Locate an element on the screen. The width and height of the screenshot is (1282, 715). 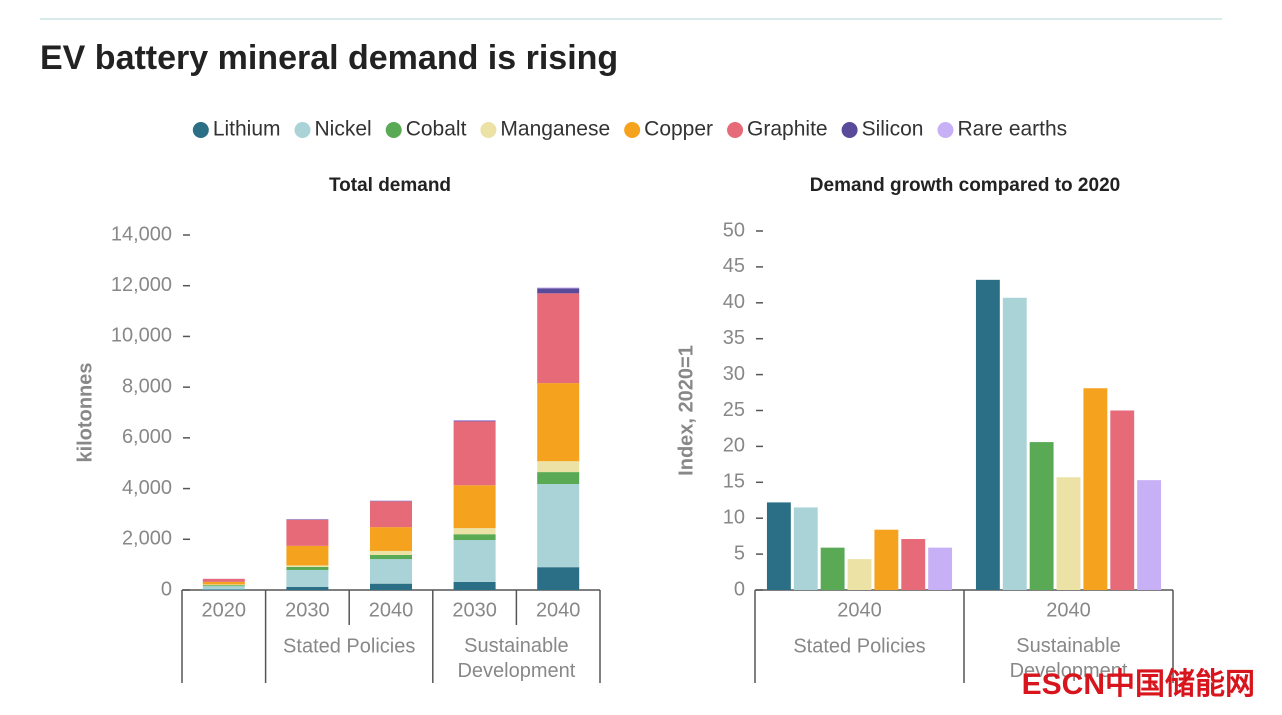
legend-label: Copper is located at coordinates (678, 129).